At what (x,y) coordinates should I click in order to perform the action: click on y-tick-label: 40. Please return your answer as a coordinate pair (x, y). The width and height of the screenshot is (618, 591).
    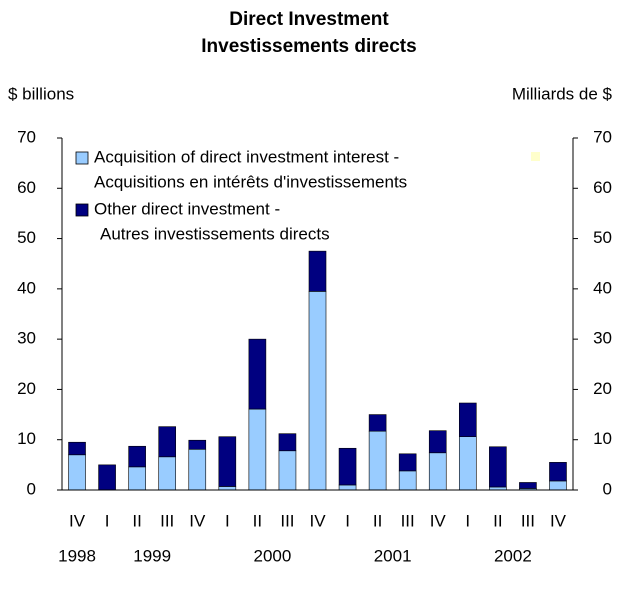
    Looking at the image, I should click on (26, 287).